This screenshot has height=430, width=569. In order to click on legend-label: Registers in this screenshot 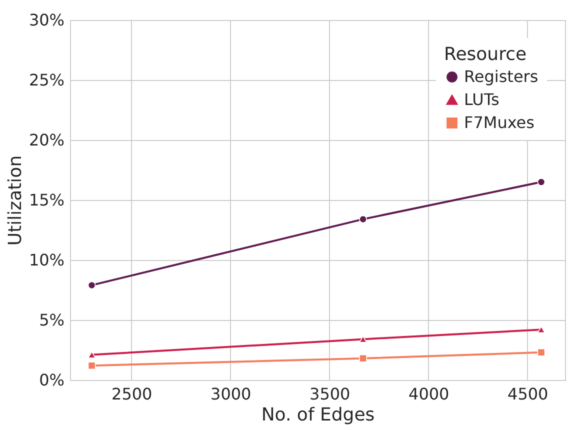, I will do `click(501, 76)`.